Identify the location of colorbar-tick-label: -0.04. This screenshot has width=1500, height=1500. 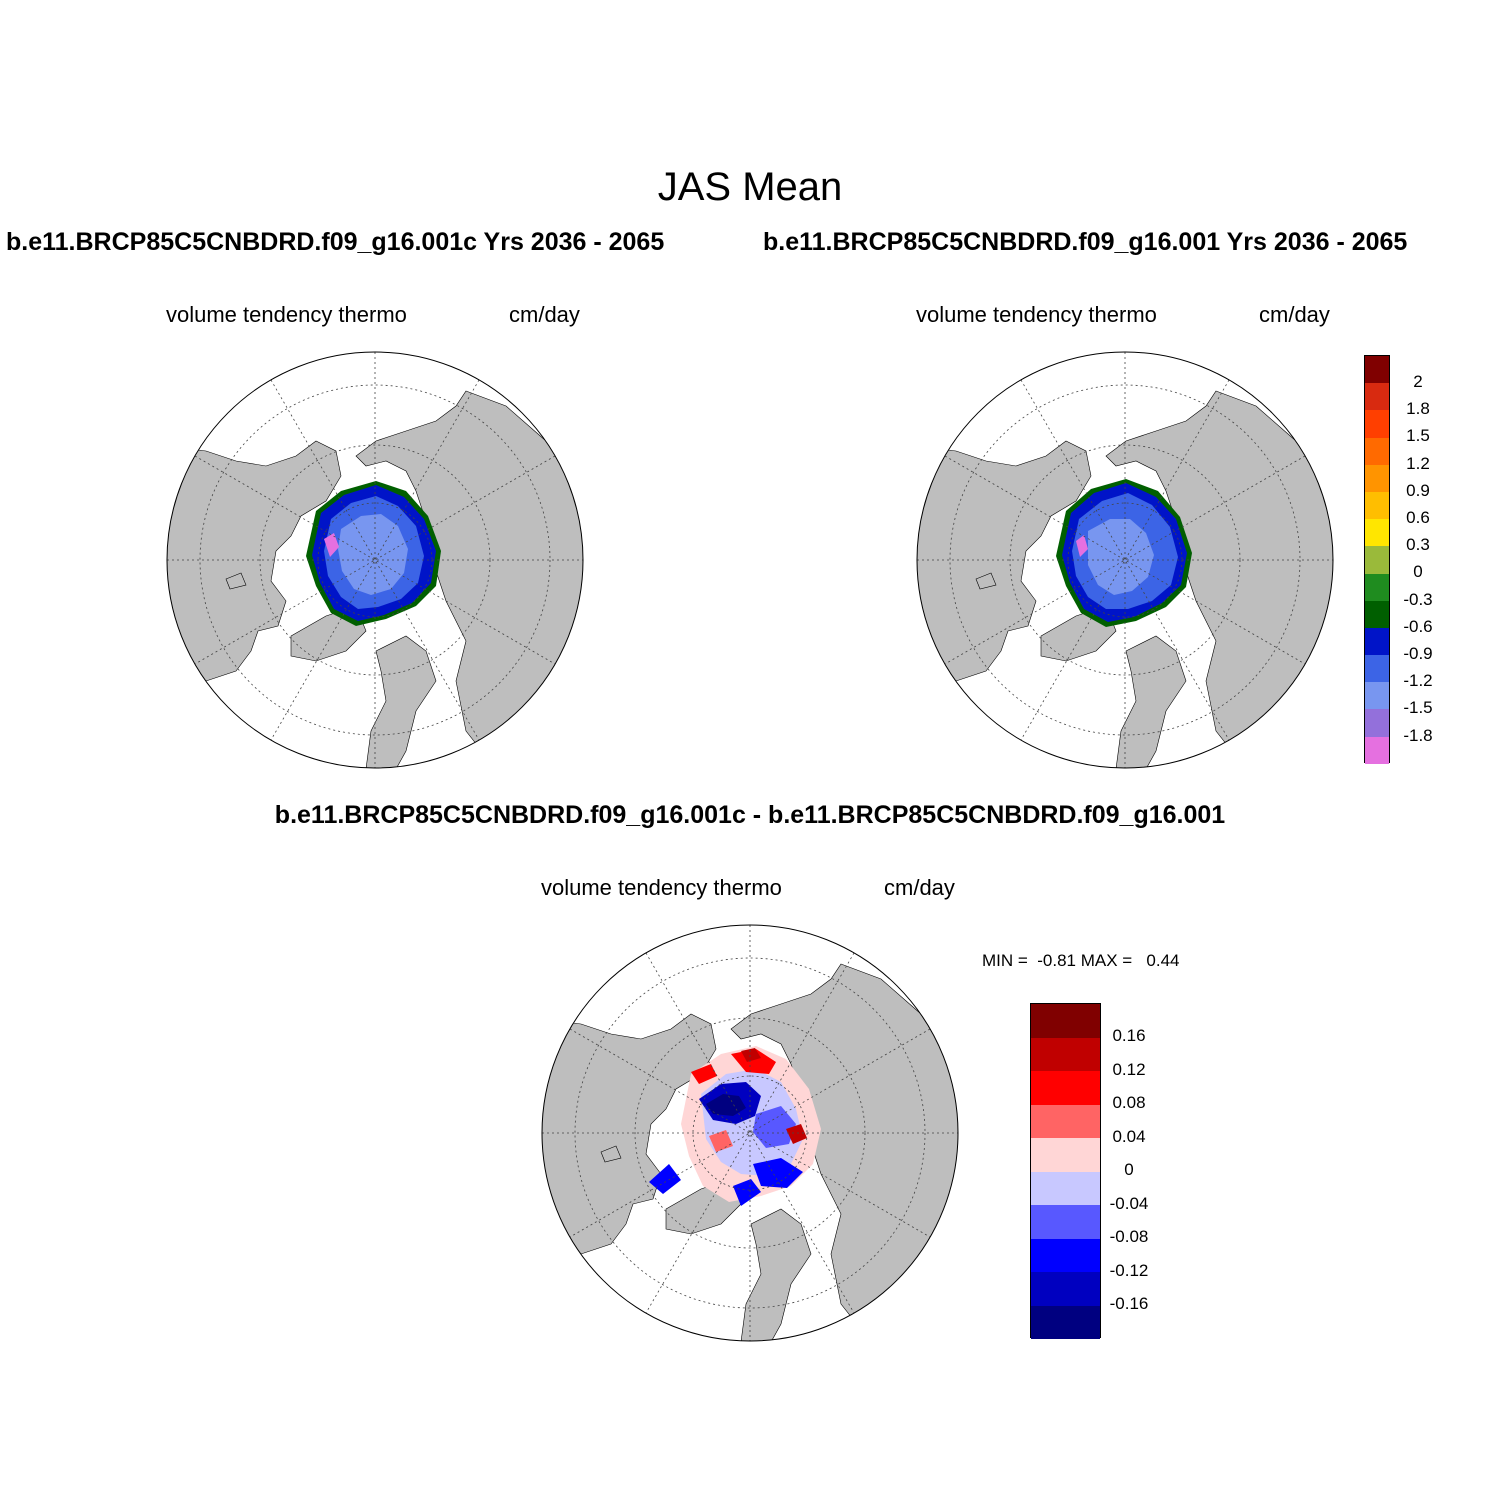
(1129, 1203).